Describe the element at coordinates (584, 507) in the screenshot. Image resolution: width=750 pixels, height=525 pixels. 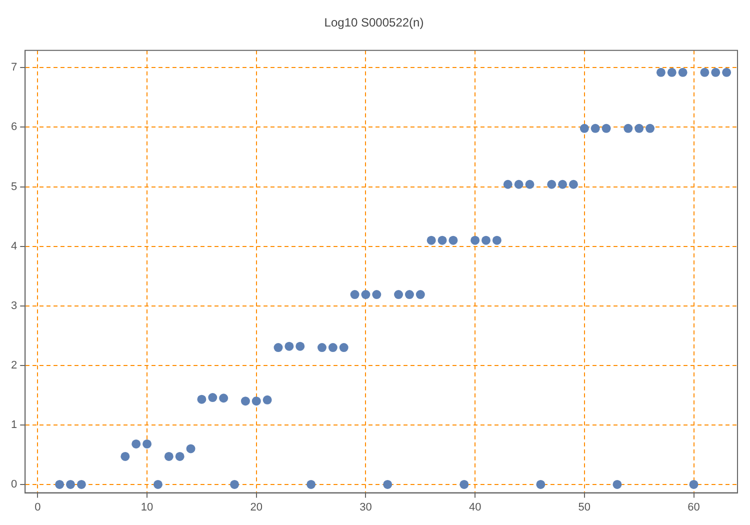
I see `x-tick-label: 50` at that location.